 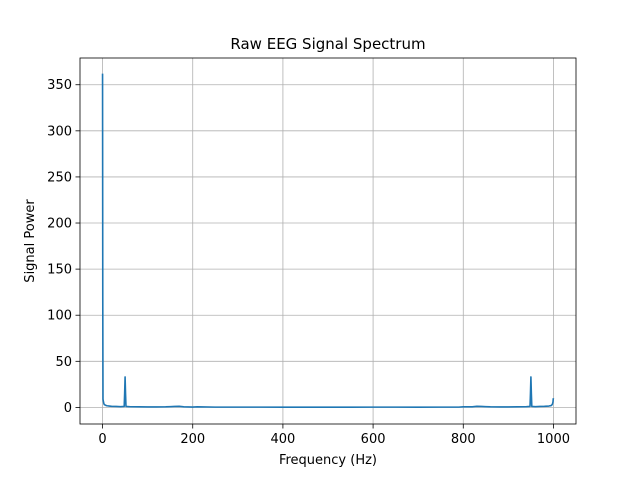 I want to click on y-tick-label: 0, so click(x=68, y=408).